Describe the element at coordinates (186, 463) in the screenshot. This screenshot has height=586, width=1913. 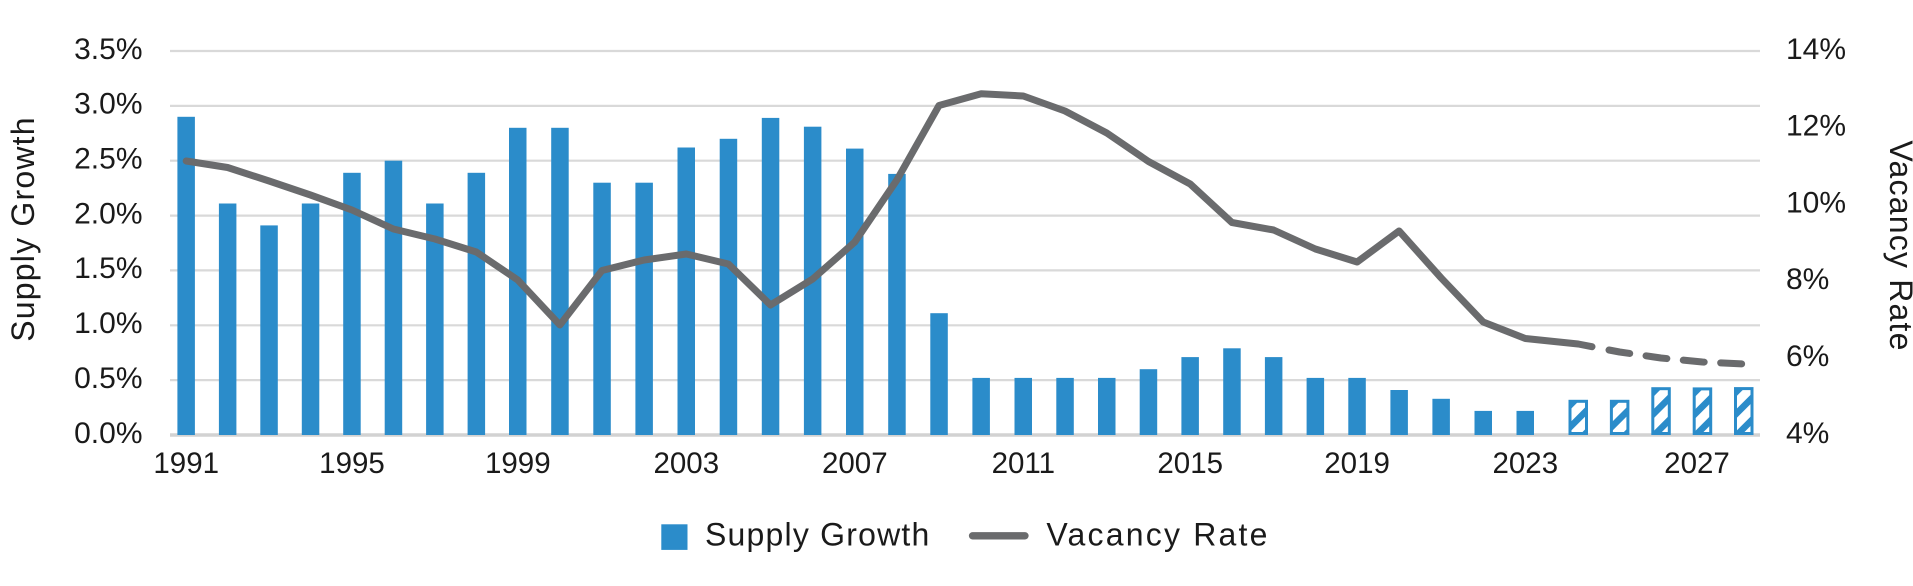
I see `svg-text: 1991` at that location.